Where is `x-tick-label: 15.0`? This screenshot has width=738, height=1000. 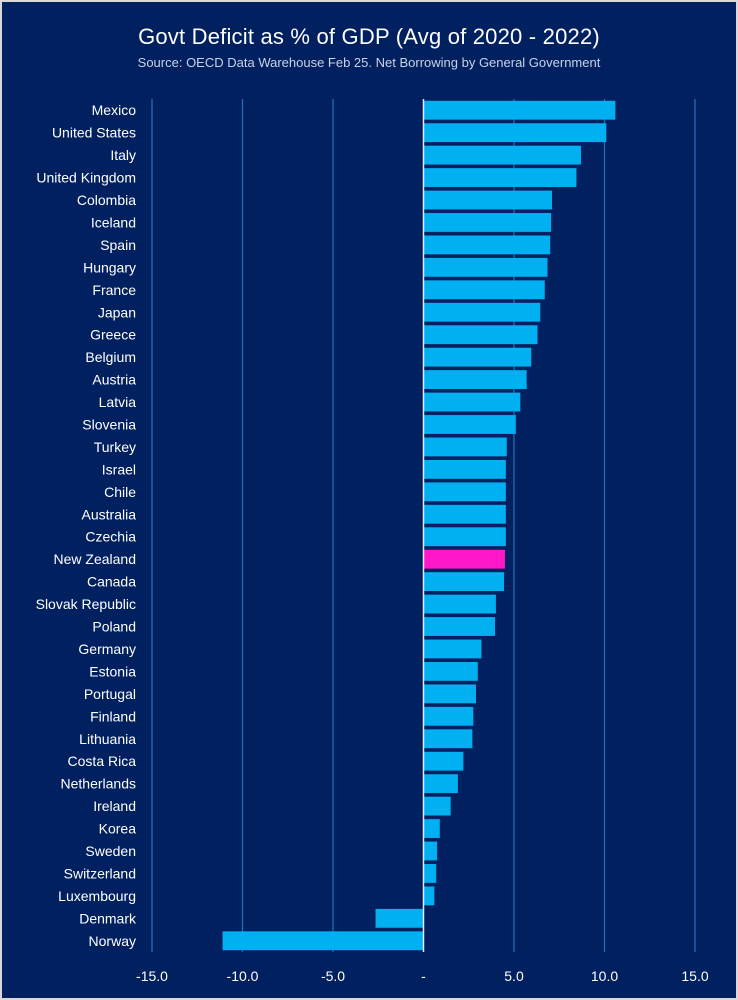
x-tick-label: 15.0 is located at coordinates (694, 976).